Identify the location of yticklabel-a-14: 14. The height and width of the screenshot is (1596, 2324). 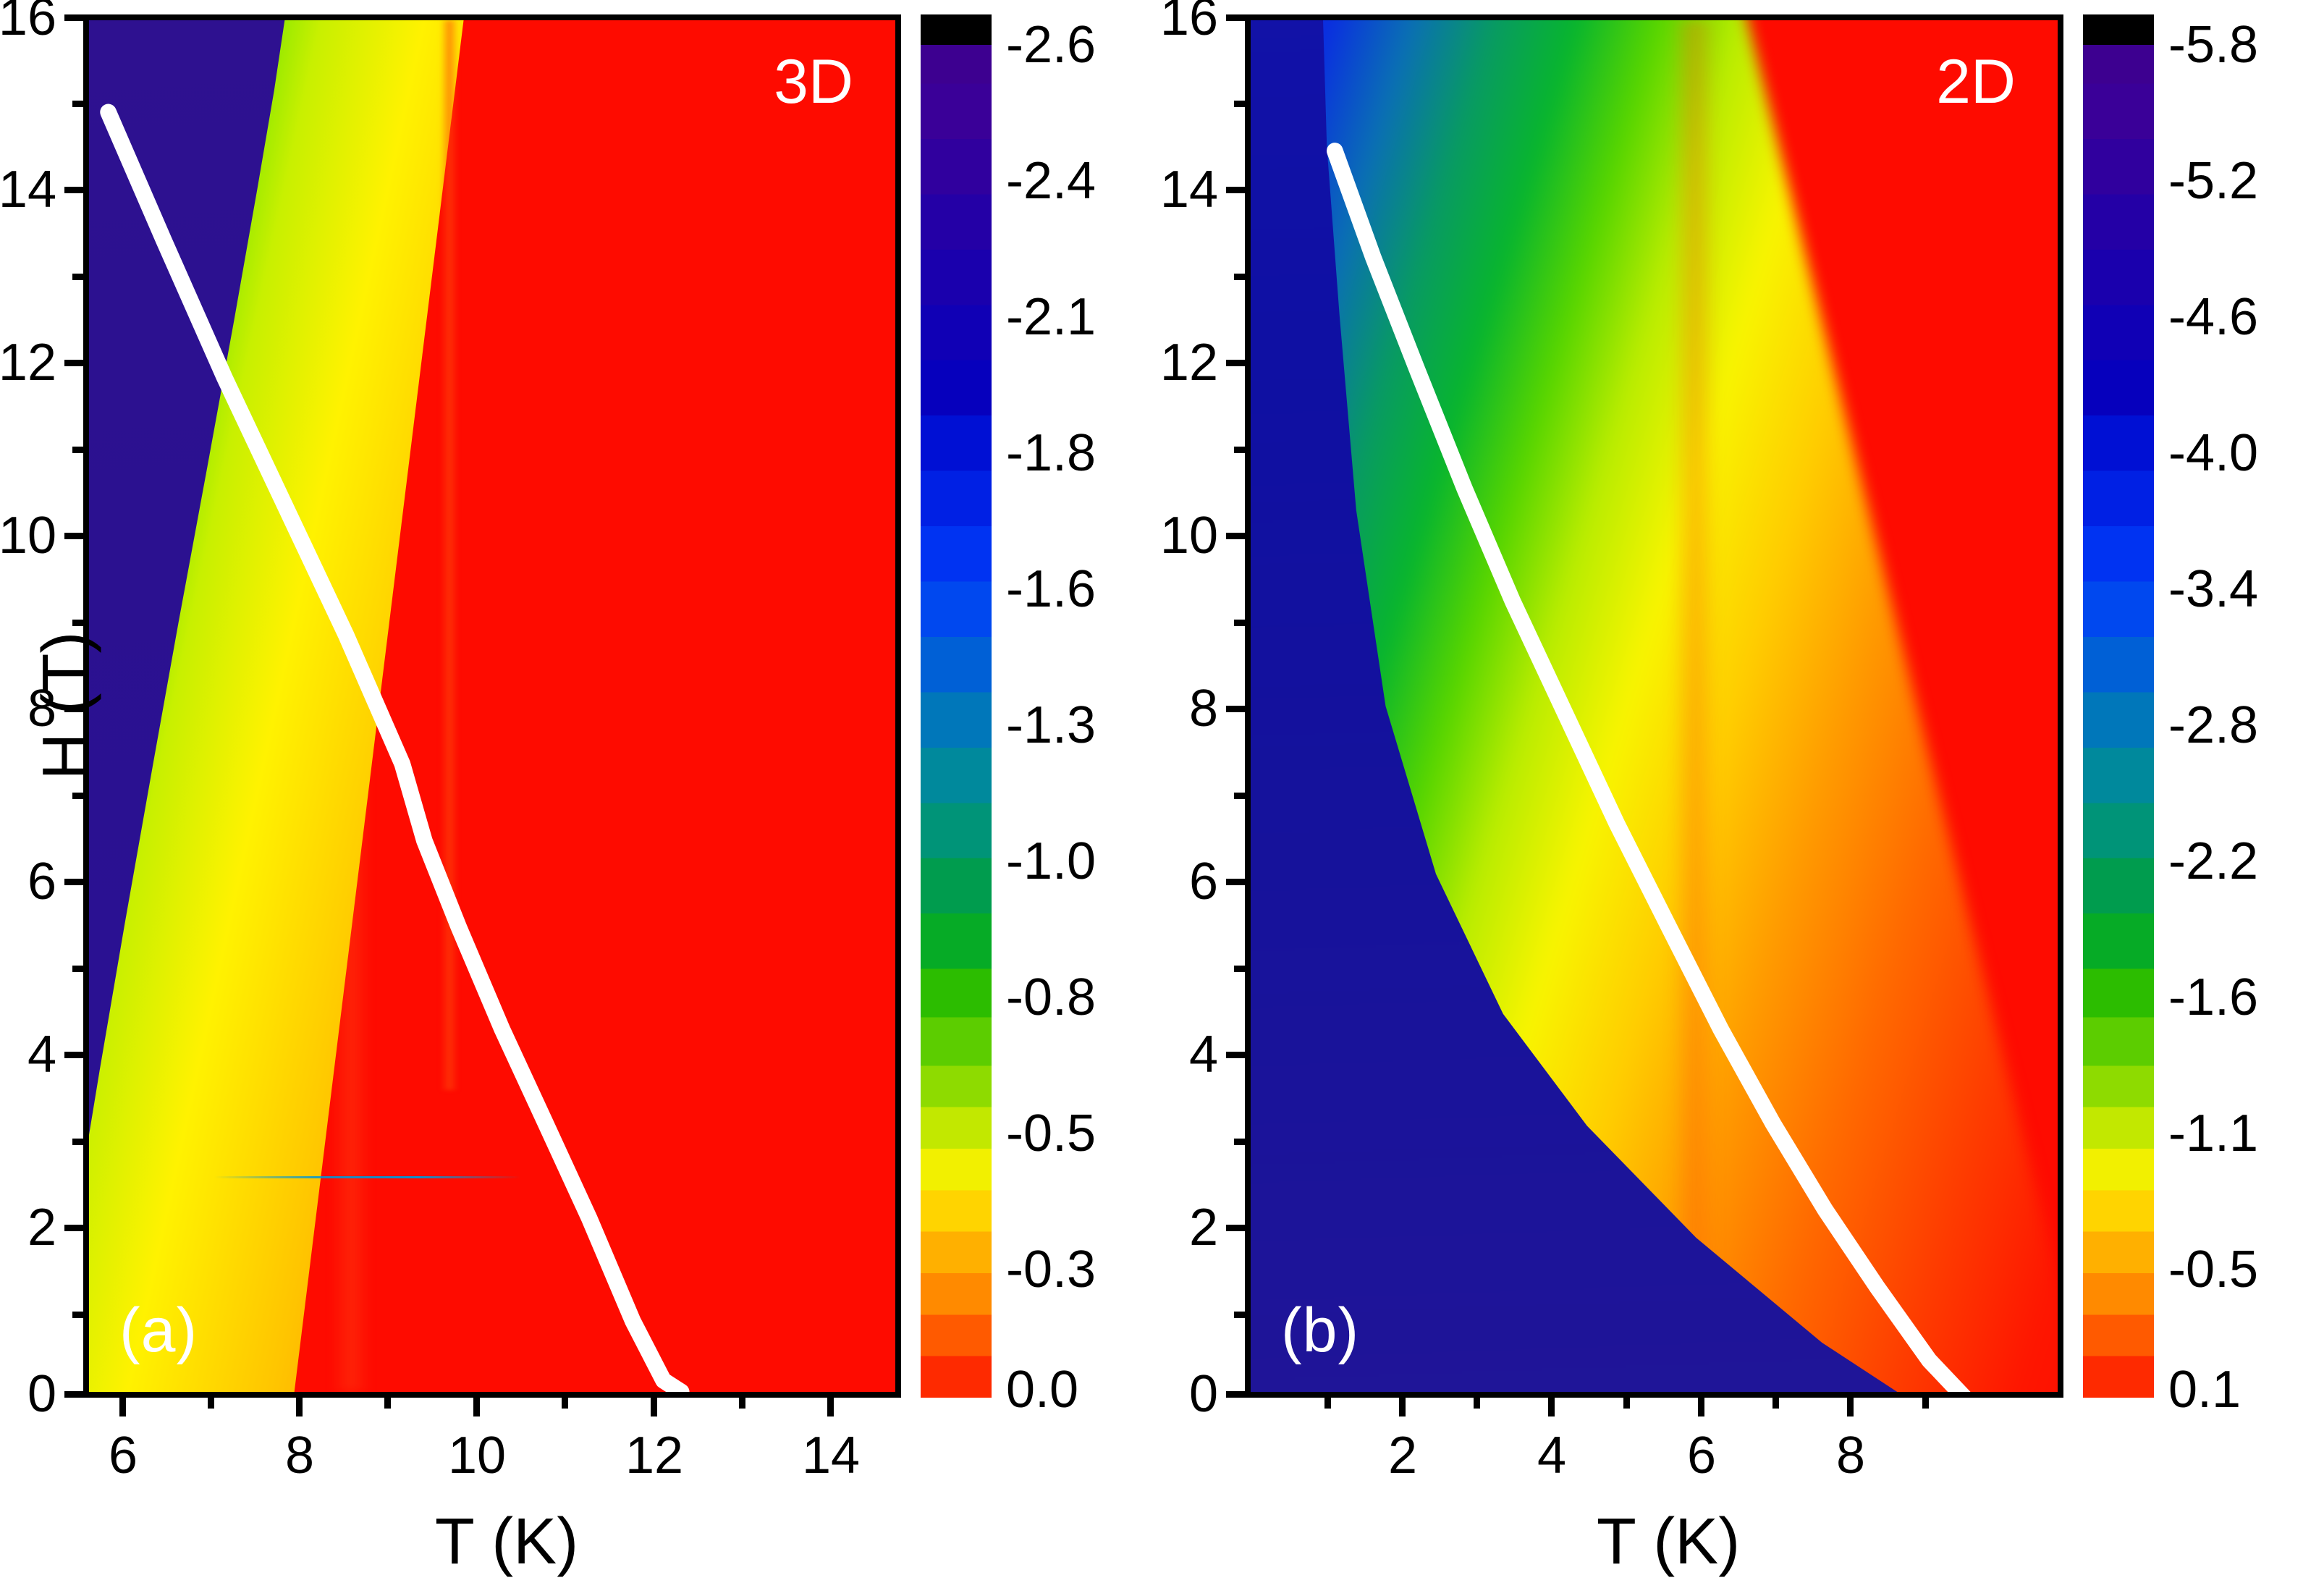
(28, 190).